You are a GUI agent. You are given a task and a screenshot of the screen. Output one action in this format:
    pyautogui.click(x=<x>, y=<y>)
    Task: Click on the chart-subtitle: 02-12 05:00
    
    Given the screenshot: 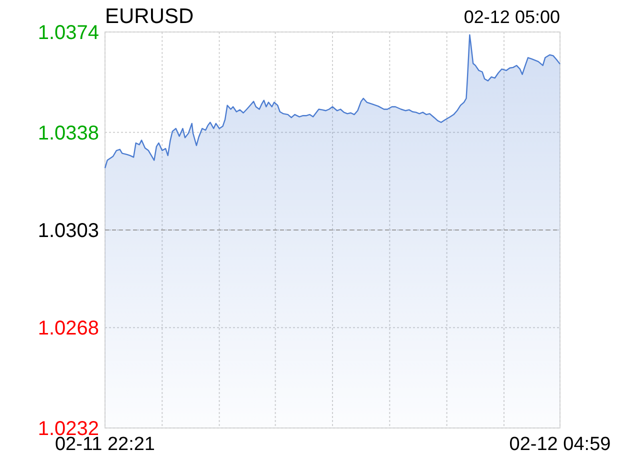 What is the action you would take?
    pyautogui.click(x=512, y=17)
    